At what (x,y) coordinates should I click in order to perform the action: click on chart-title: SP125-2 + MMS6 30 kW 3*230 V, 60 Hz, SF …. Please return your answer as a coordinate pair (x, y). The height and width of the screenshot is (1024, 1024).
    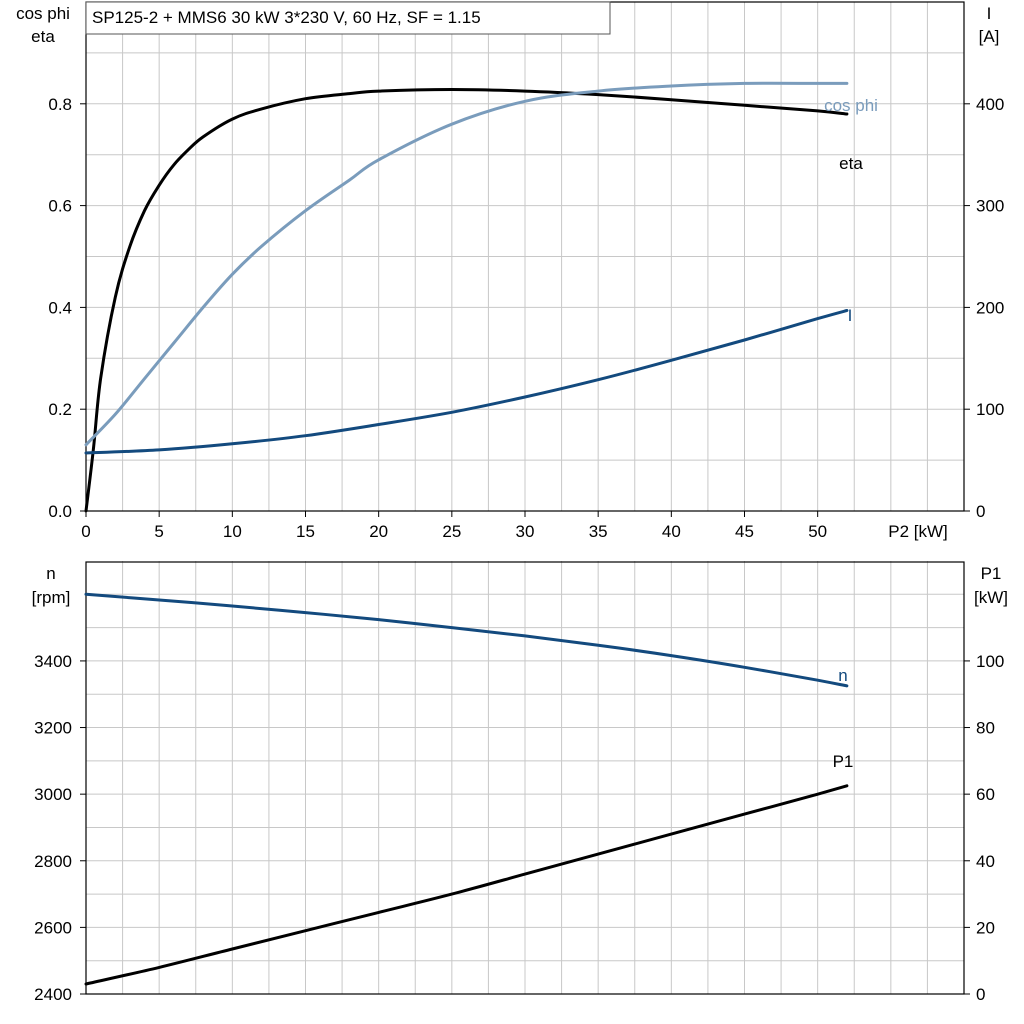
    Looking at the image, I should click on (286, 17).